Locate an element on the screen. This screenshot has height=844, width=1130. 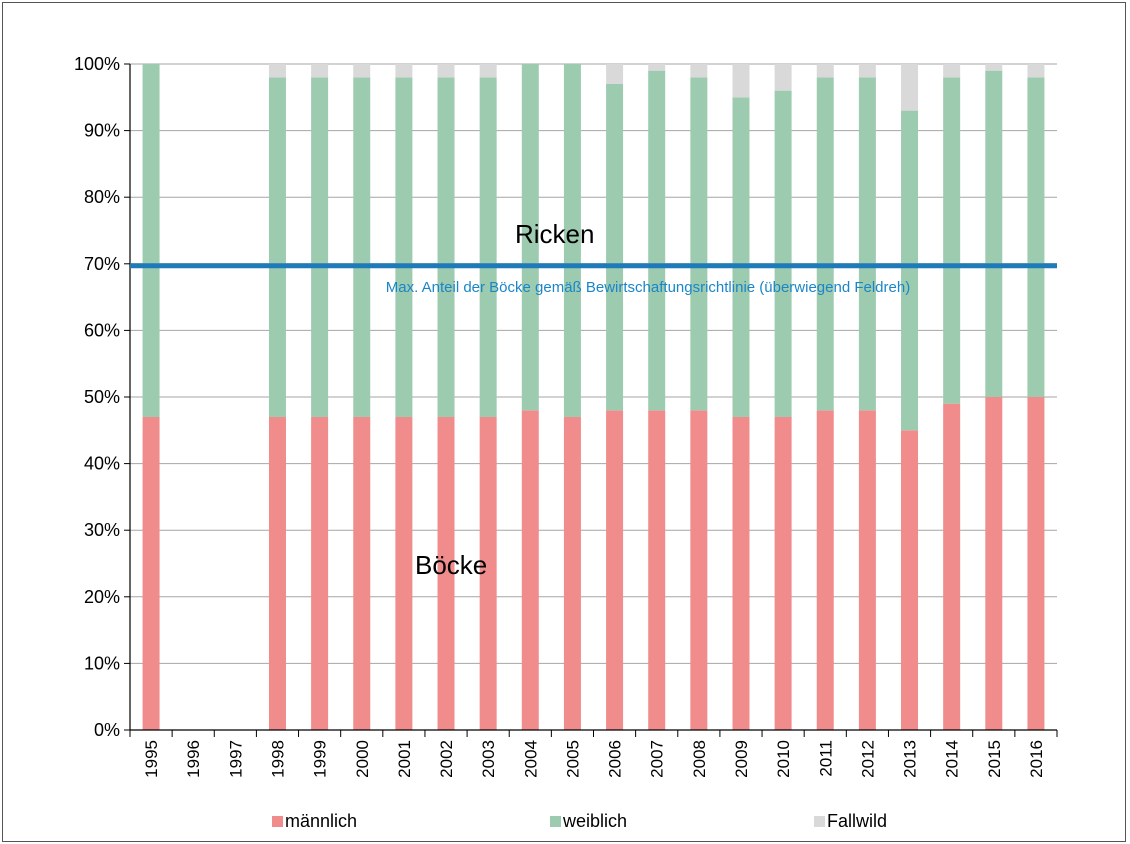
bar-weiblich-2015 is located at coordinates (994, 233).